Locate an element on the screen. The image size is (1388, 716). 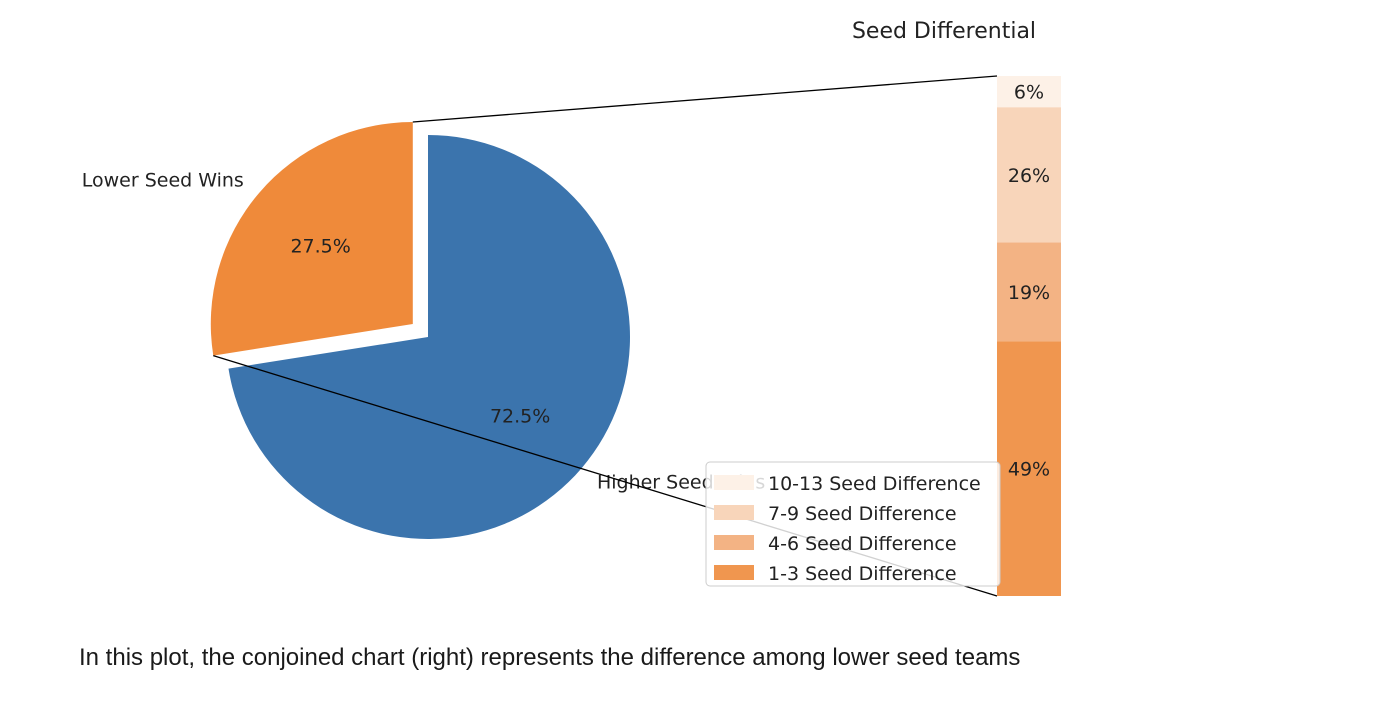
bar-segment-1-3-seed-difference is located at coordinates (1029, 468).